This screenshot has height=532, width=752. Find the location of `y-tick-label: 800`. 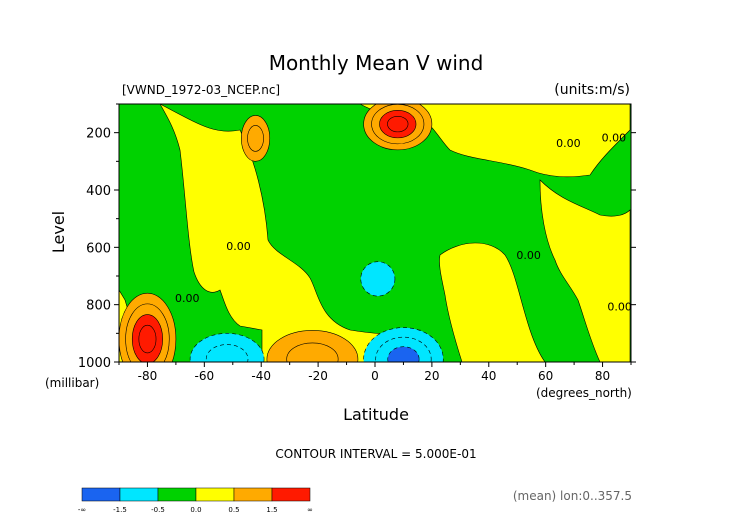

y-tick-label: 800 is located at coordinates (98, 306).